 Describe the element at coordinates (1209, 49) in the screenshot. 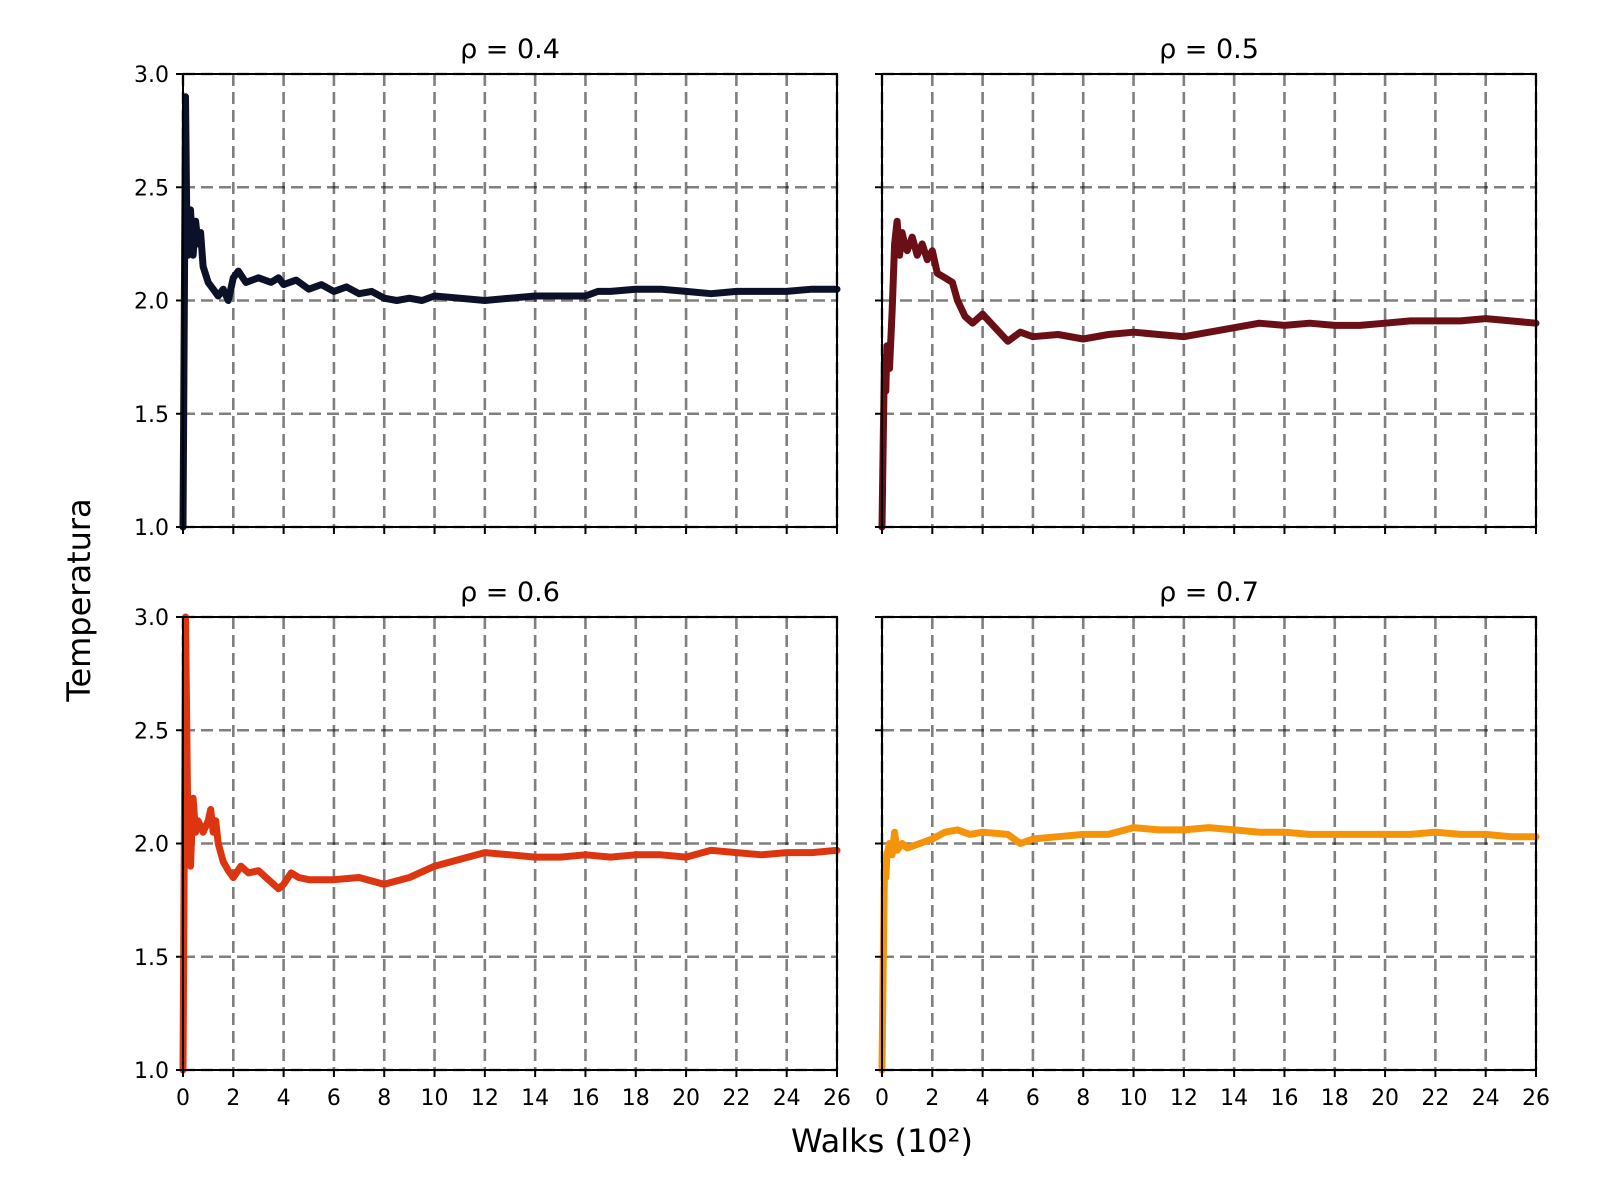

I see `panel-title: ρ = 0.5` at that location.